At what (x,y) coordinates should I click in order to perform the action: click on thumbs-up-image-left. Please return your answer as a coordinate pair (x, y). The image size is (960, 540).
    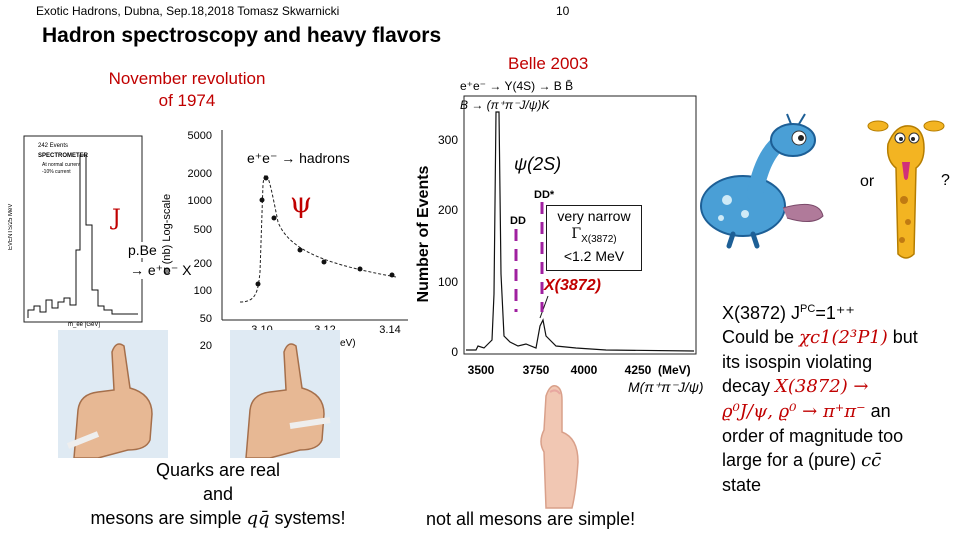
    Looking at the image, I should click on (113, 394).